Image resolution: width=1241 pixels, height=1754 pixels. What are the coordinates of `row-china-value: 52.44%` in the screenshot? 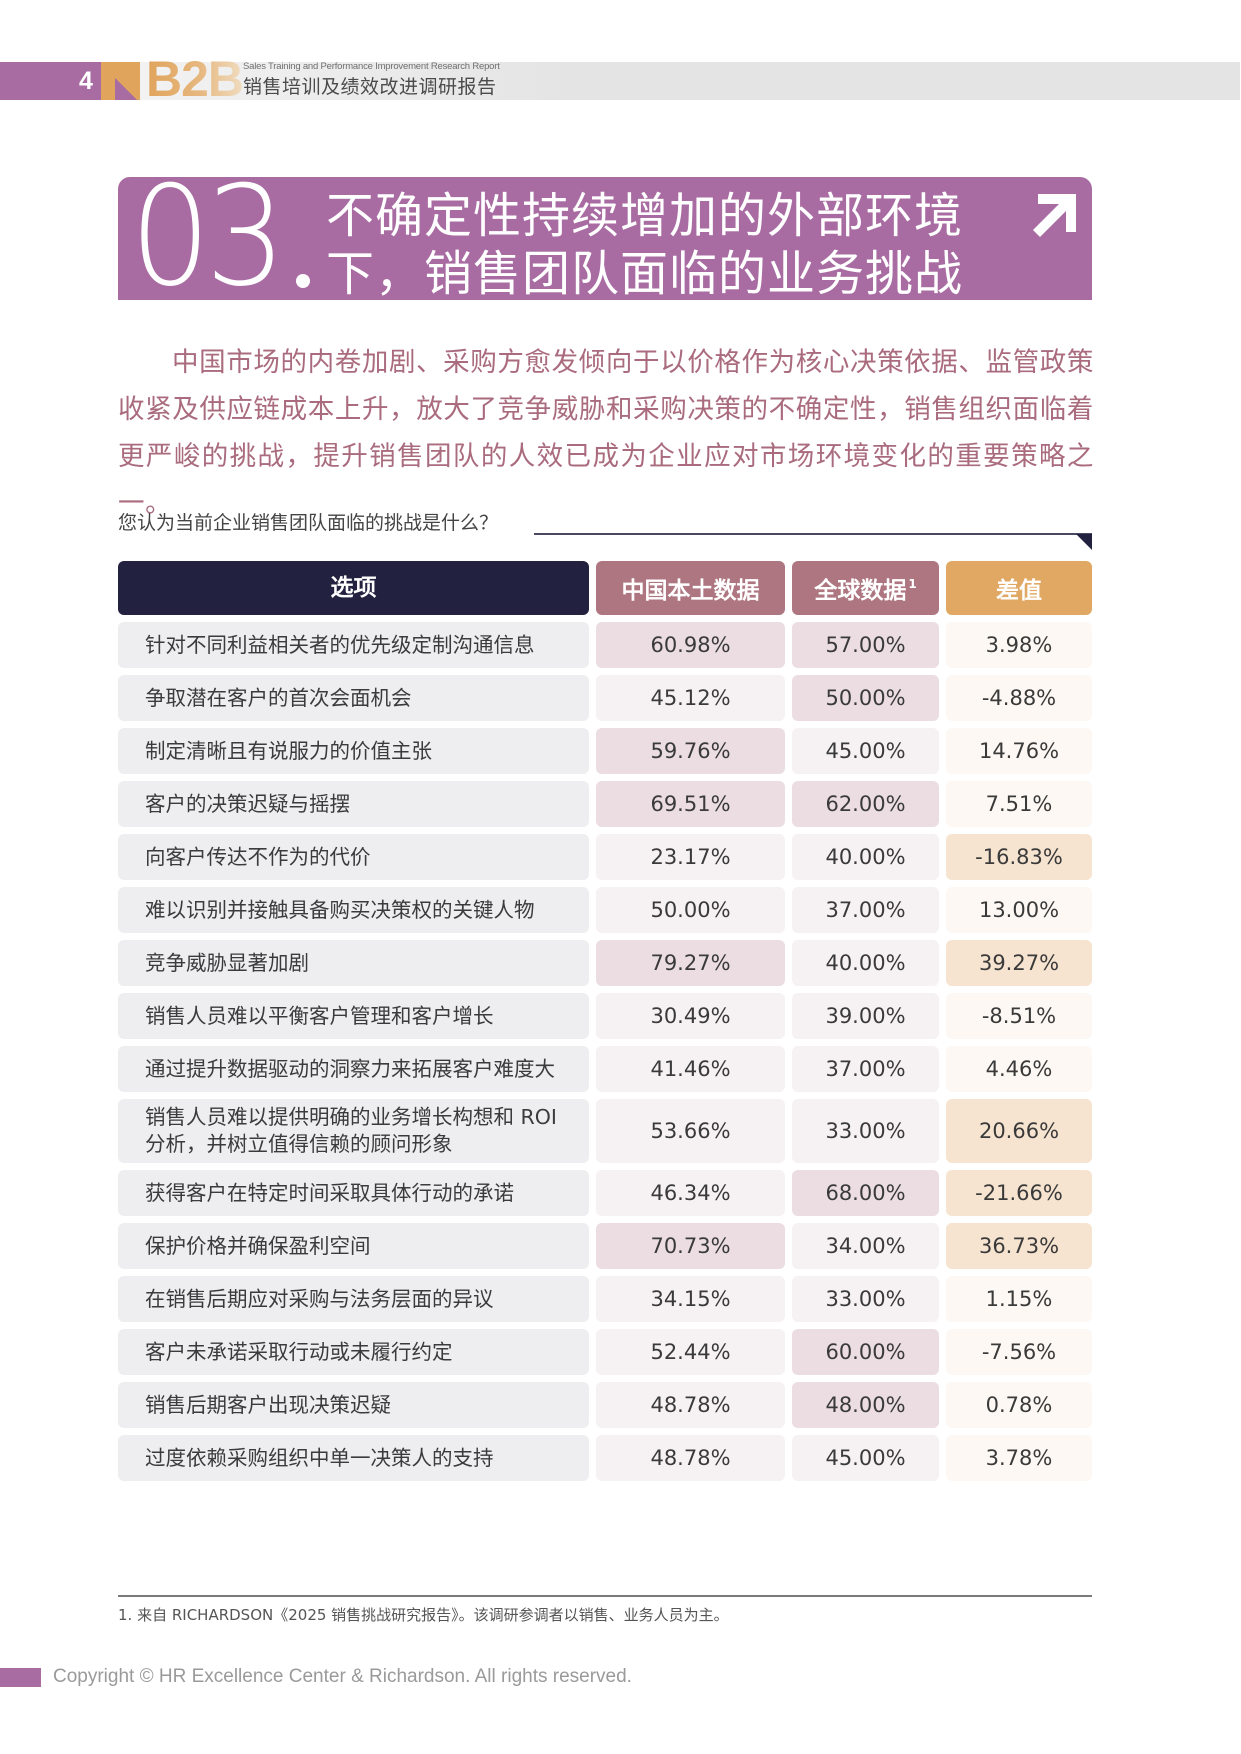 It's located at (690, 1352).